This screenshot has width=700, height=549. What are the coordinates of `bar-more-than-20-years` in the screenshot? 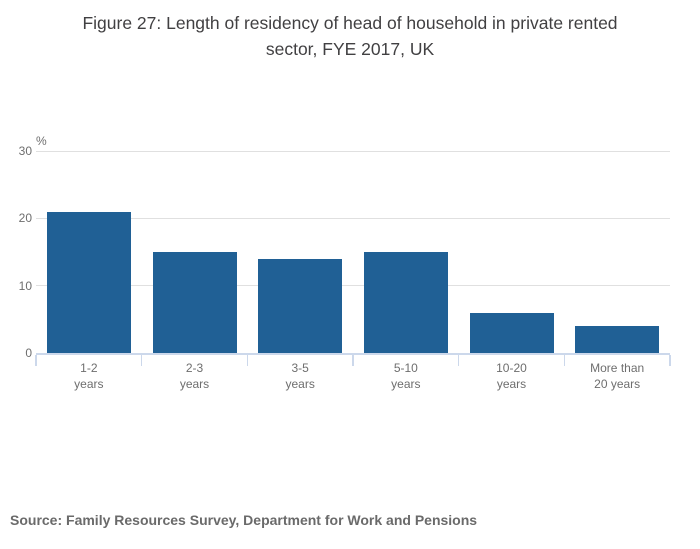 It's located at (617, 339).